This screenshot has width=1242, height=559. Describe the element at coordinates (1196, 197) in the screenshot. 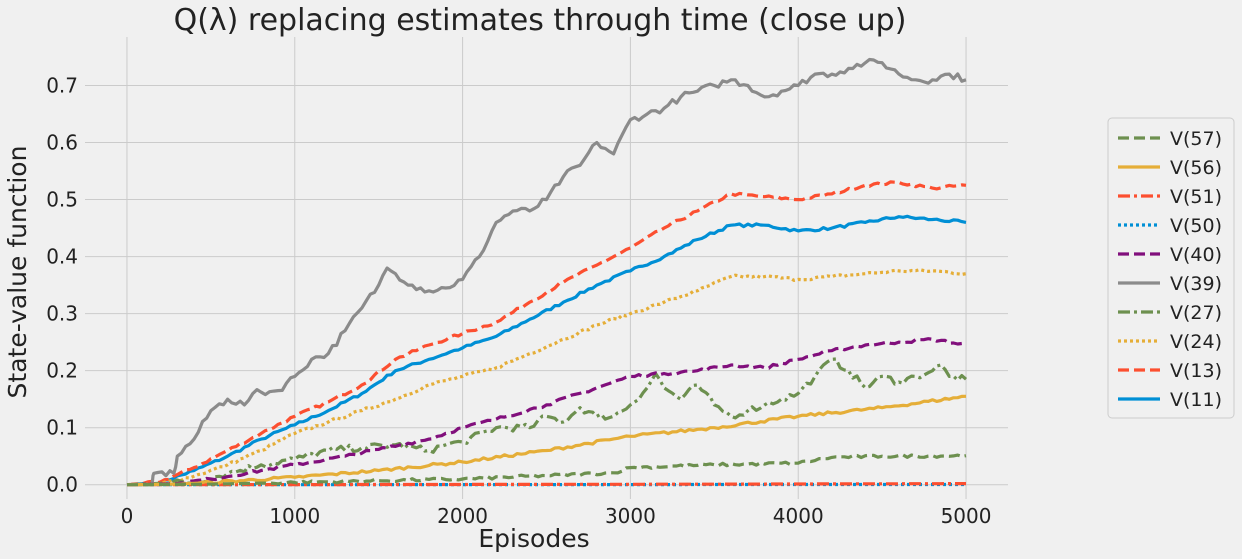

I see `legend-entry: V(51)` at that location.